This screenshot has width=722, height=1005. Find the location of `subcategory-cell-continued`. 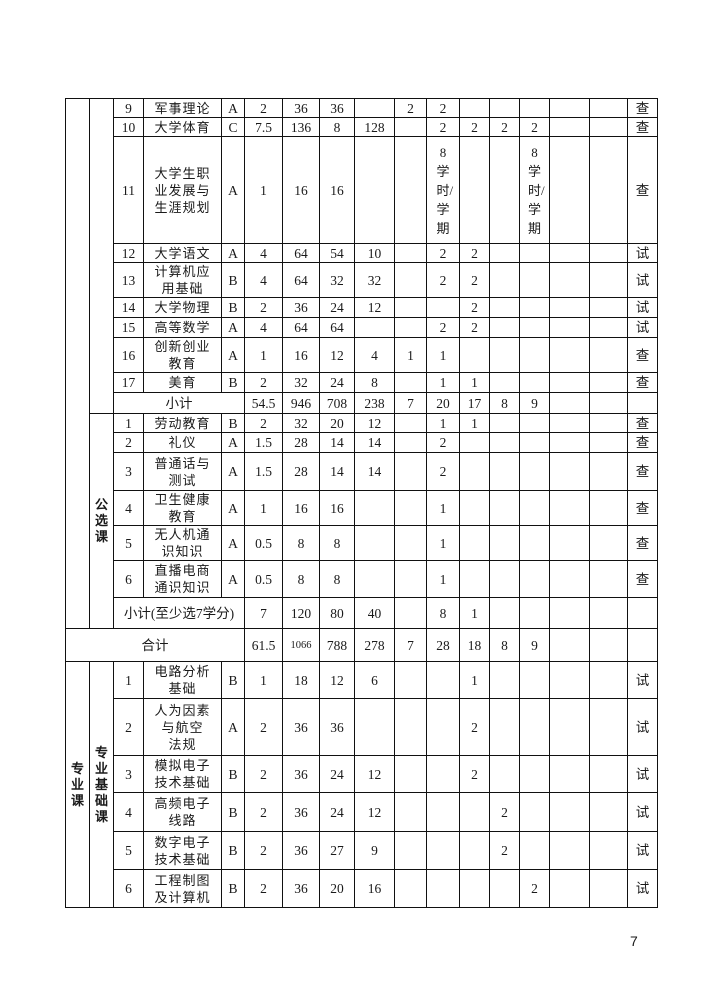

subcategory-cell-continued is located at coordinates (101, 256).